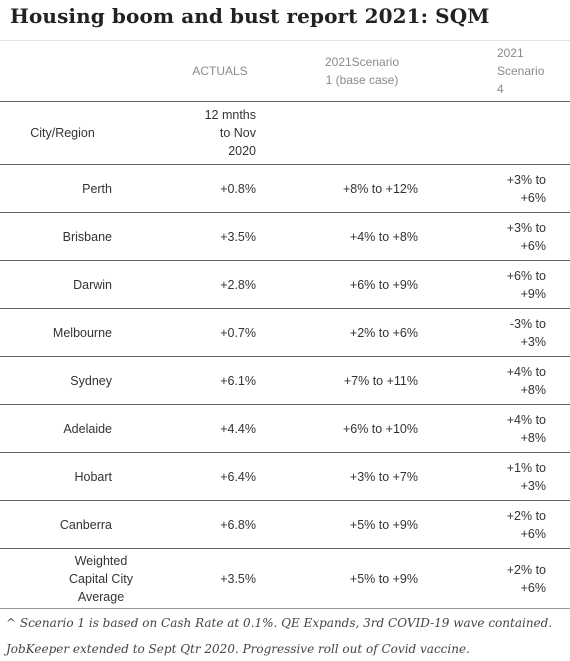 Image resolution: width=570 pixels, height=661 pixels. Describe the element at coordinates (383, 476) in the screenshot. I see `scenario-1-cell: +3% to +7%` at that location.